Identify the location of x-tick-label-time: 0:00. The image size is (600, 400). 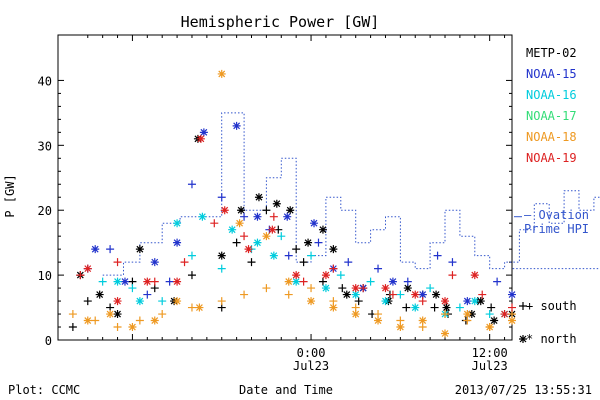
(311, 353).